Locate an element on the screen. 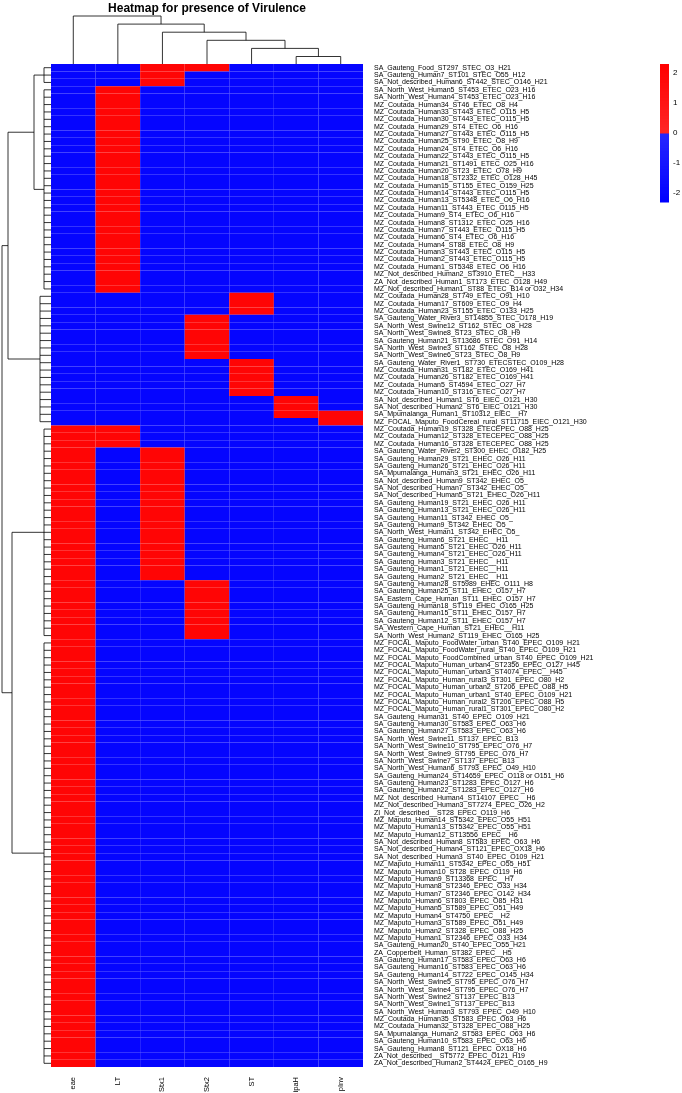 The image size is (682, 1093). color-bar-label: -1 is located at coordinates (677, 163).